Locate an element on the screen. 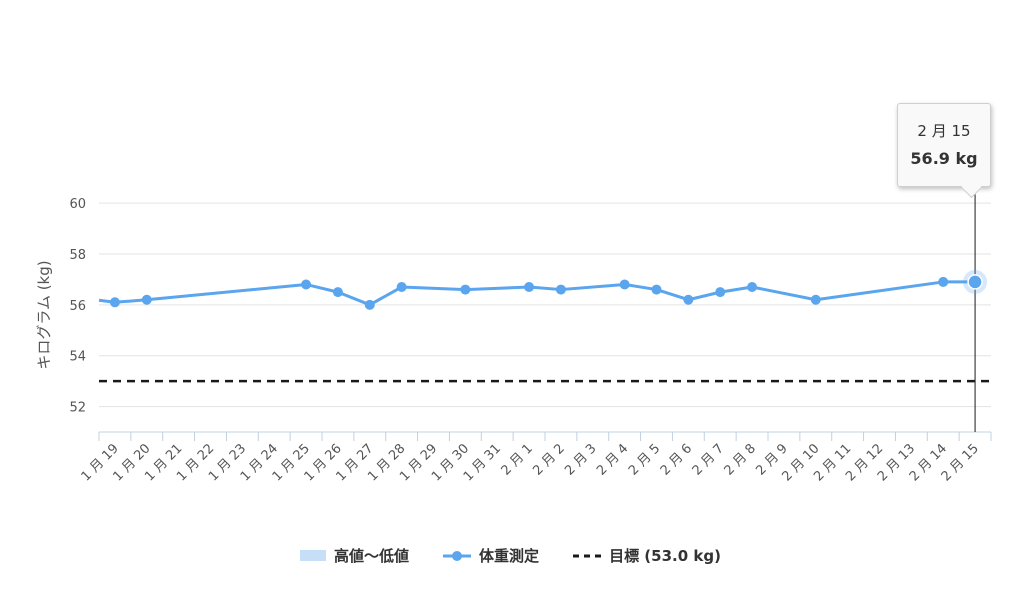 This screenshot has height=607, width=1021. legend-item-goal: 目標 (53.0 kg) is located at coordinates (647, 555).